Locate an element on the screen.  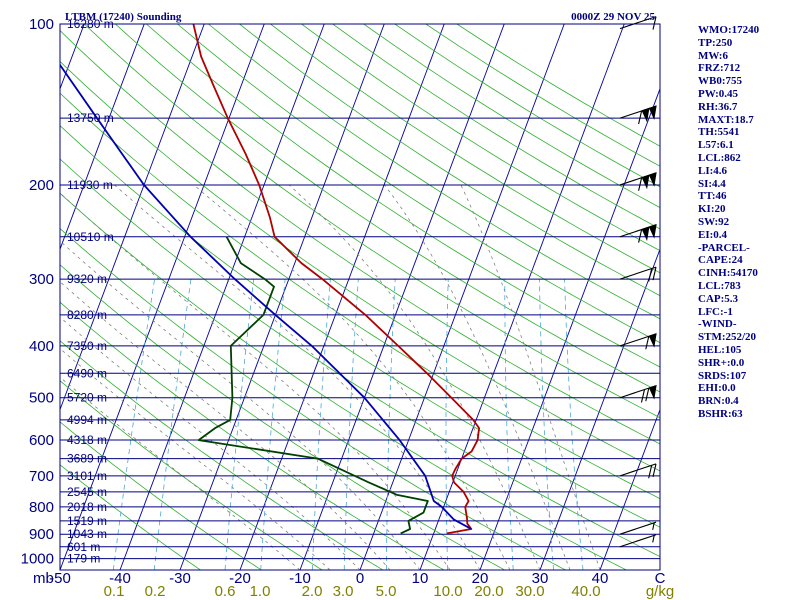
temperature-tick-label: -20 is located at coordinates (240, 578).